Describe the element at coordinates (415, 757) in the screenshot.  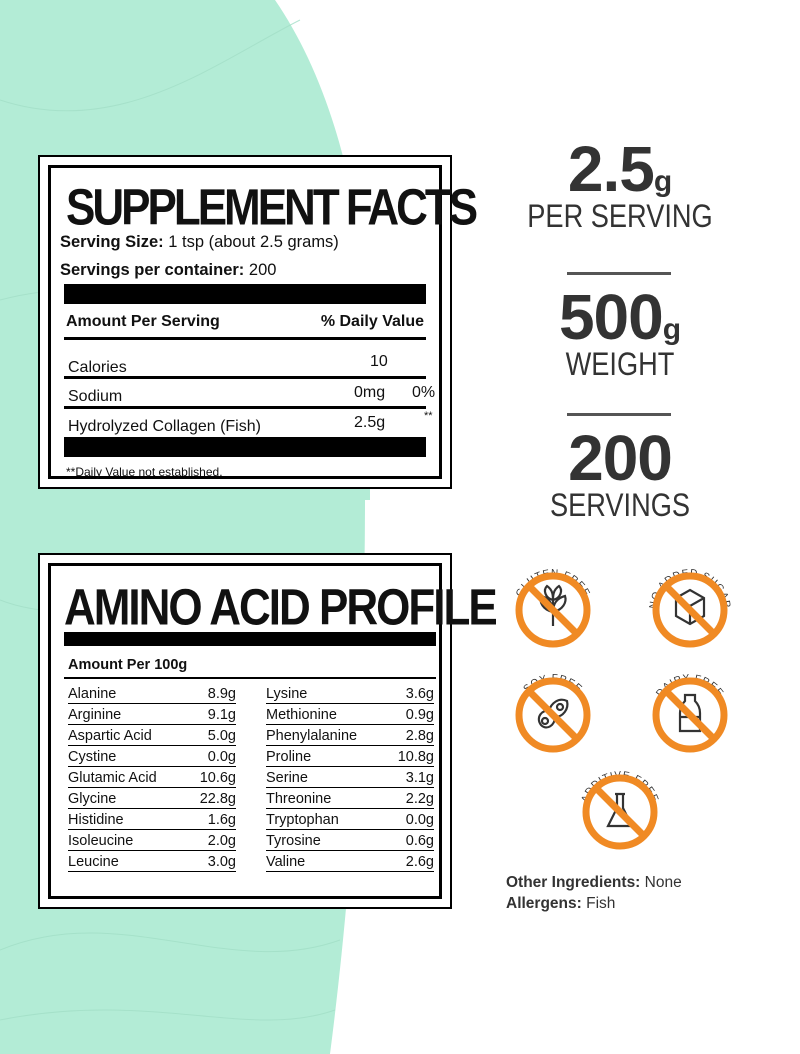
I see `amino-value: 10.8g` at that location.